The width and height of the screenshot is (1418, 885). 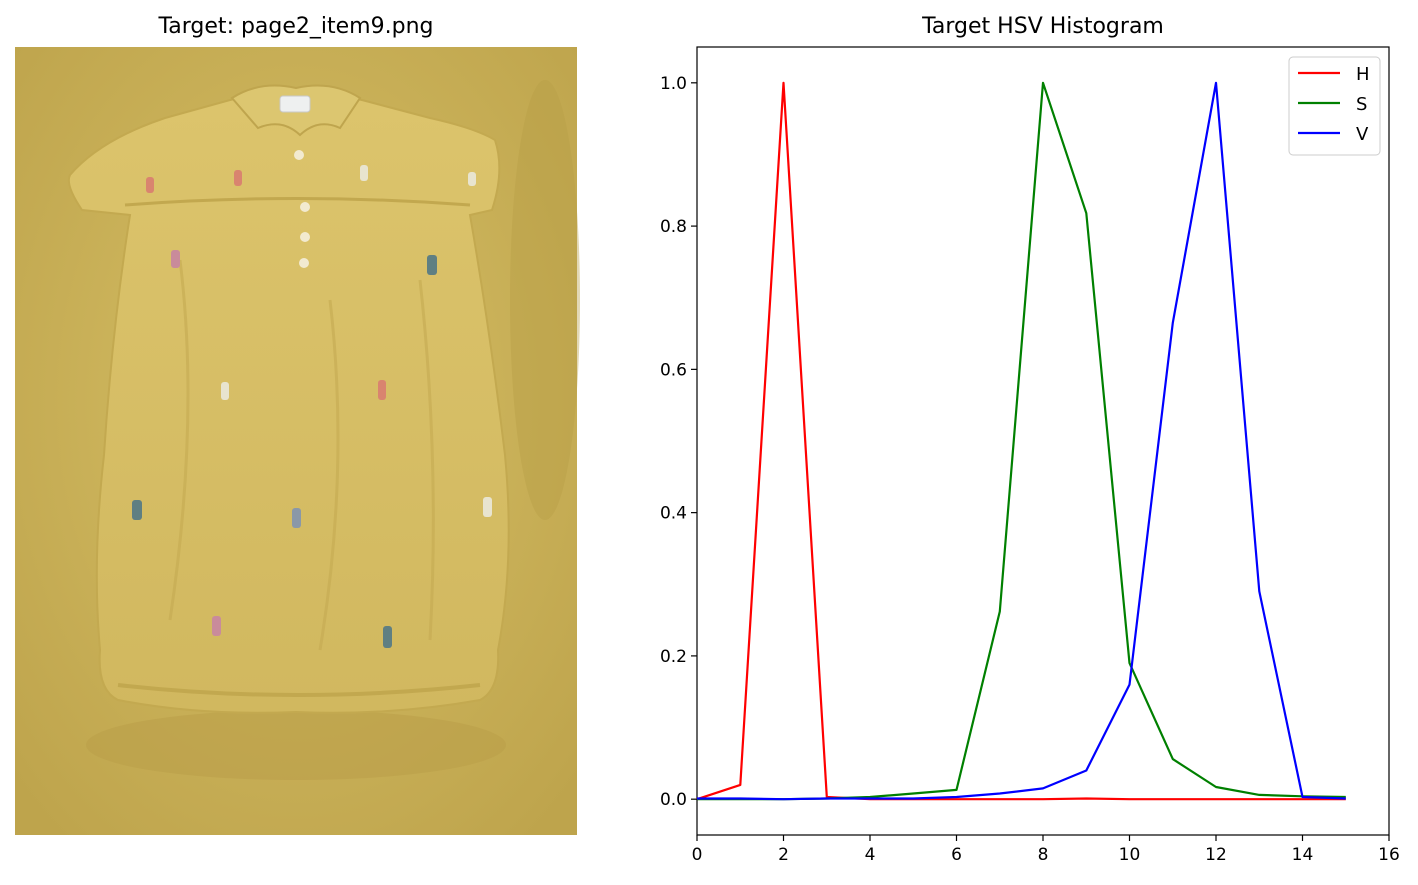 I want to click on legend-label-v: V, so click(x=1362, y=134).